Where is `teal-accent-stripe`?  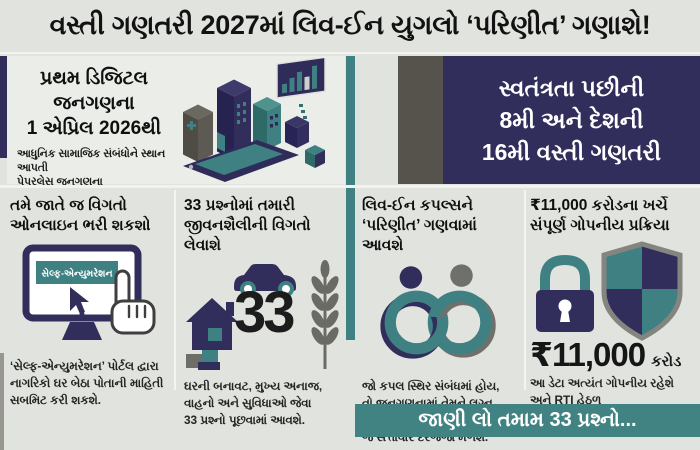 teal-accent-stripe is located at coordinates (350, 198).